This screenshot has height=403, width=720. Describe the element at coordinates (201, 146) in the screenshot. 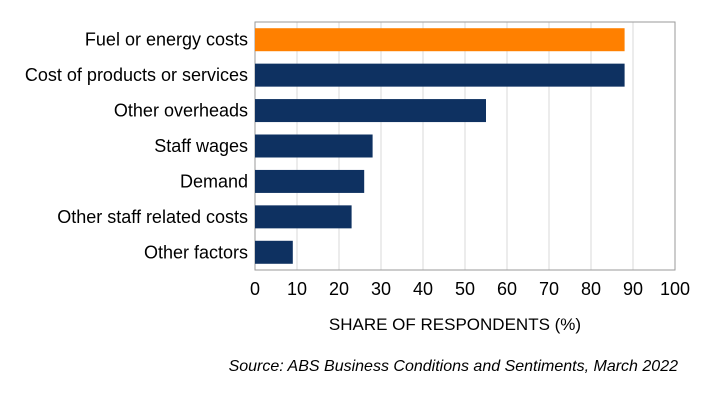

I see `category-label: Staff wages` at that location.